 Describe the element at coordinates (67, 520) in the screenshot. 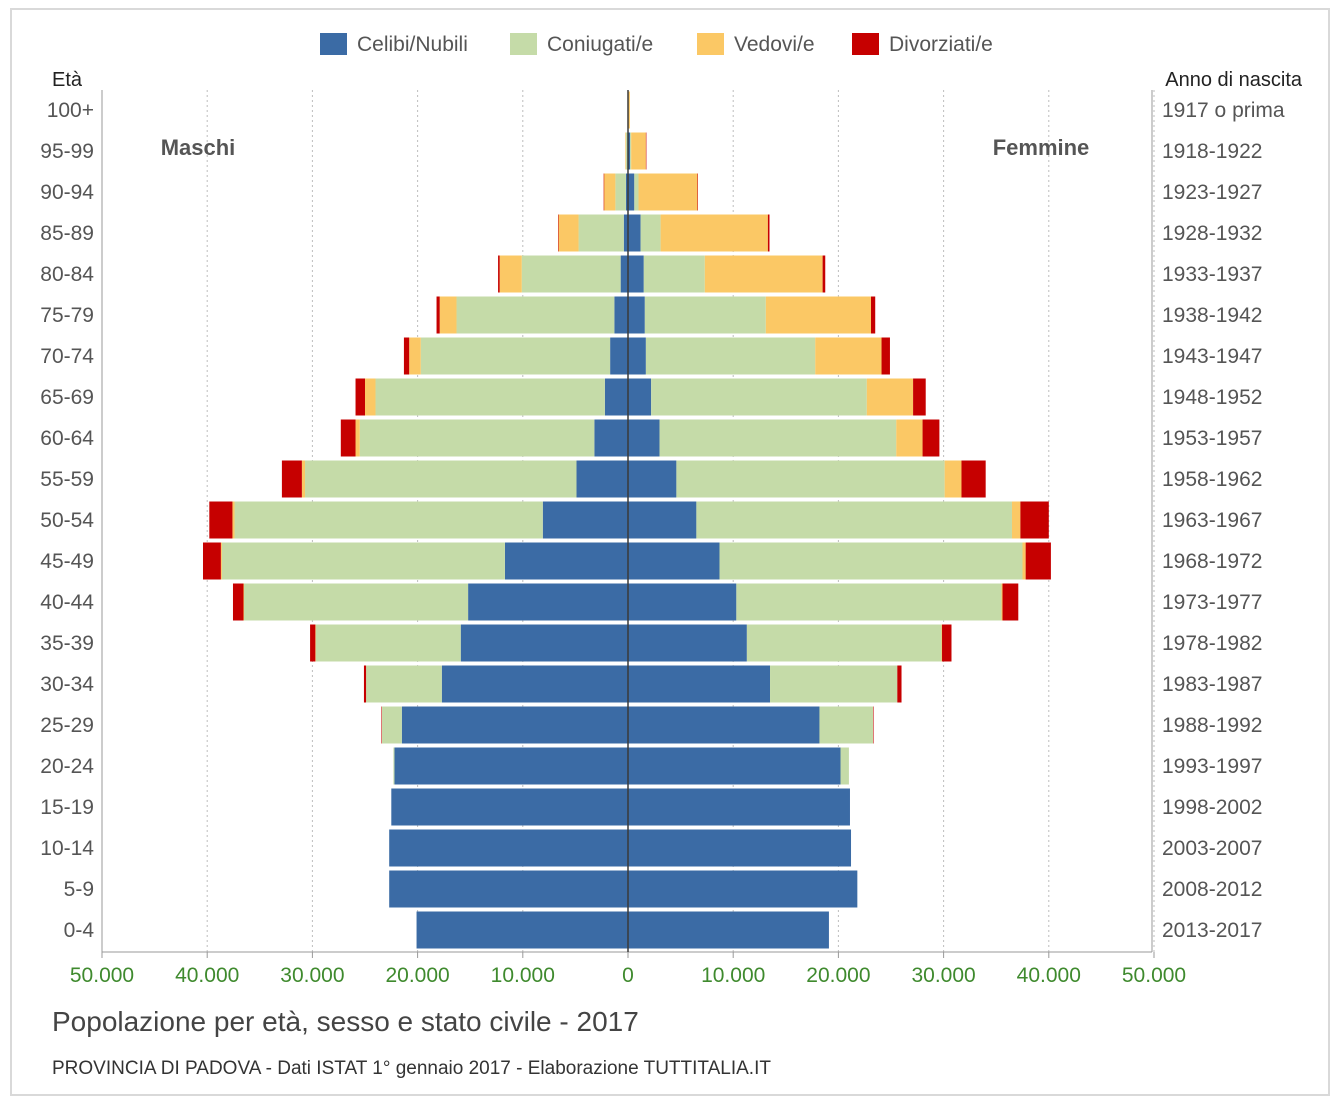

I see `age-label: 50-54` at that location.